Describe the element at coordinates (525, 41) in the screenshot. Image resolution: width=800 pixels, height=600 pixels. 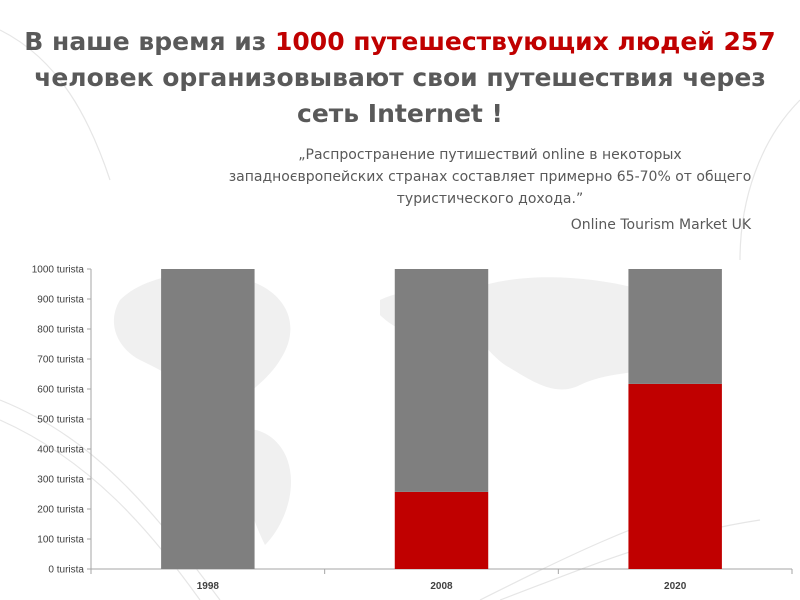
I see `title-highlight: 1000 путешествующих людей 257` at that location.